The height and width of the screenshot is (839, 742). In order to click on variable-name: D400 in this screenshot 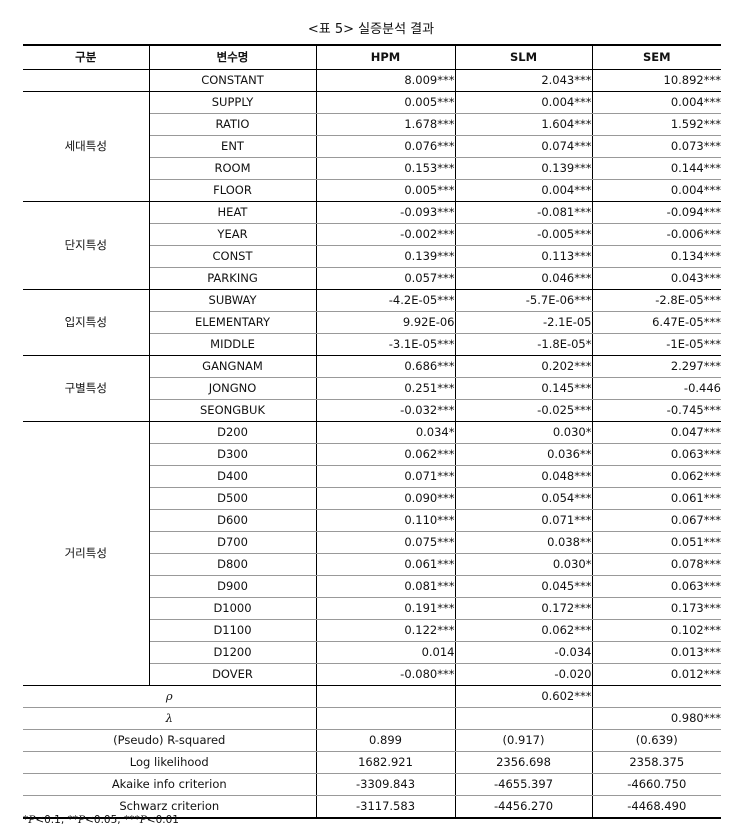, I will do `click(233, 476)`.